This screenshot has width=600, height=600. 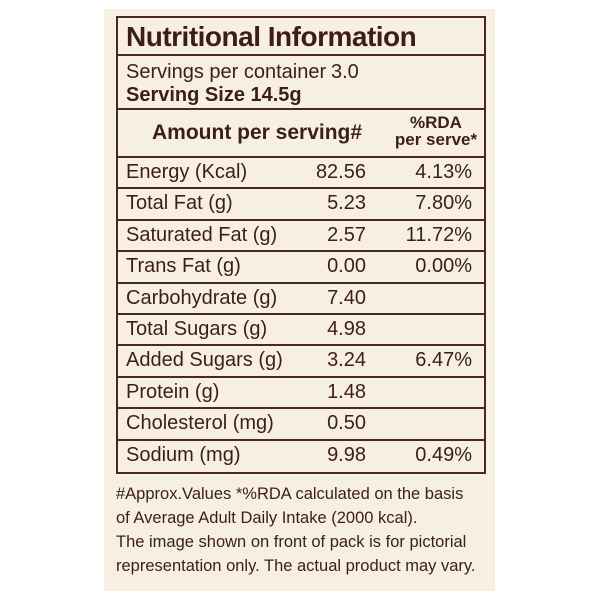 What do you see at coordinates (346, 423) in the screenshot?
I see `nutrient-amount: 0.50` at bounding box center [346, 423].